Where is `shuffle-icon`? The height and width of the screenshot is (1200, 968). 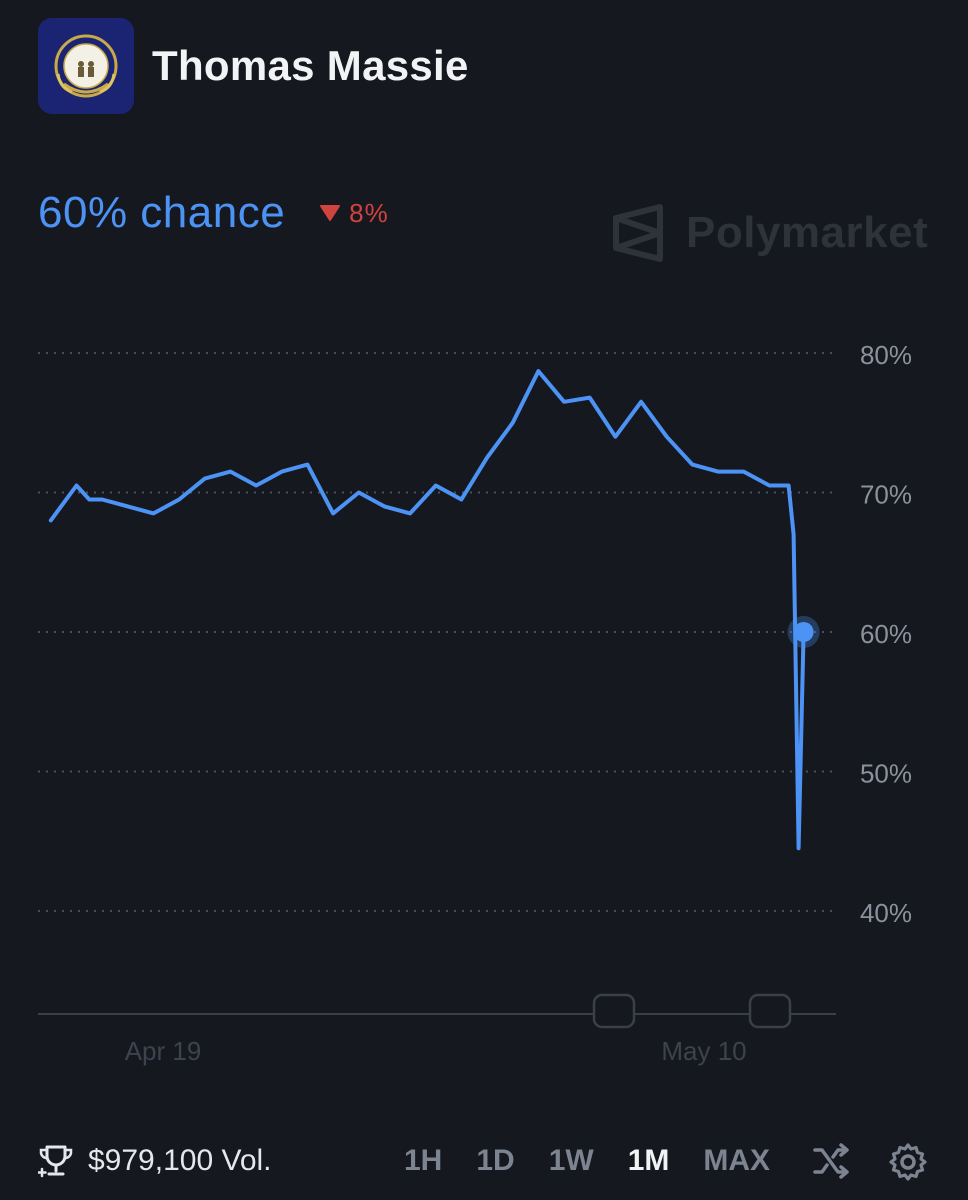 shuffle-icon is located at coordinates (831, 1161).